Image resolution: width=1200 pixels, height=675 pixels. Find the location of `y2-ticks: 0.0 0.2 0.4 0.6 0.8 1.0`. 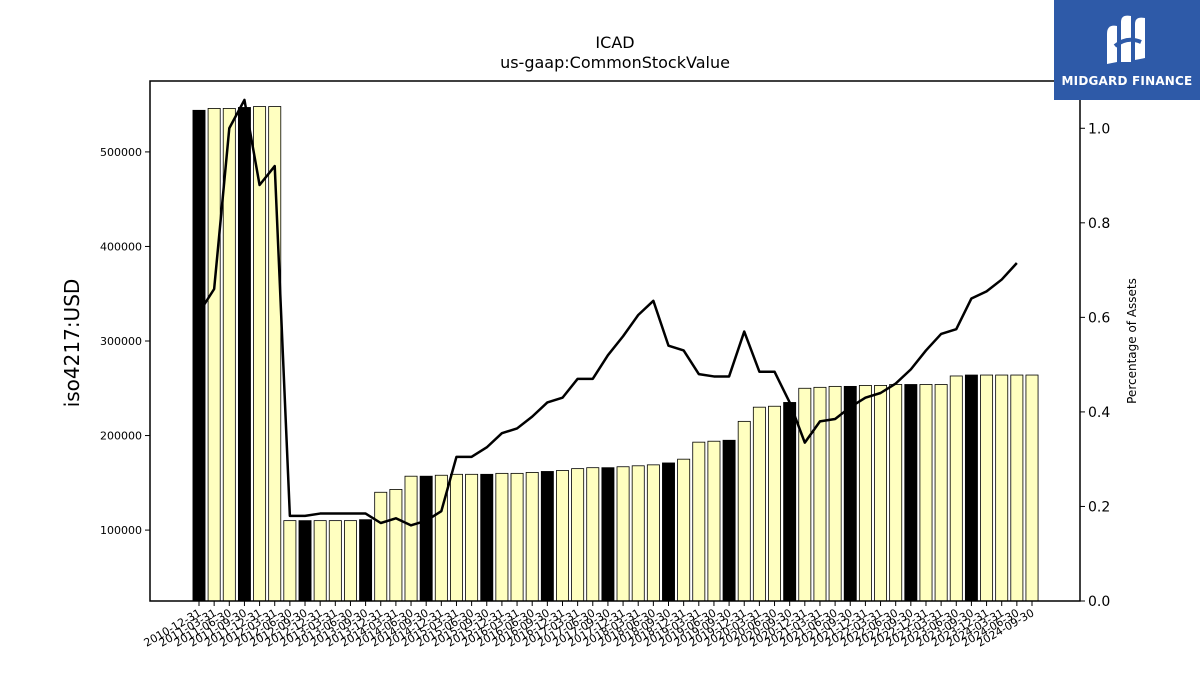

y2-ticks: 0.0 0.2 0.4 0.6 0.8 1.0 is located at coordinates (1095, 365).